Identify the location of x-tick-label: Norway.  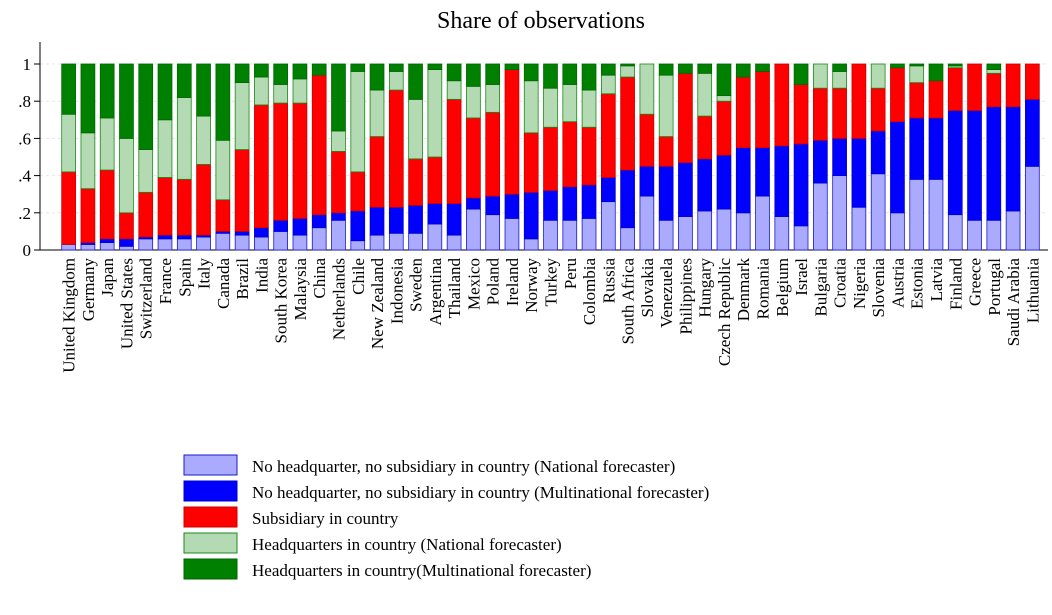
(531, 285).